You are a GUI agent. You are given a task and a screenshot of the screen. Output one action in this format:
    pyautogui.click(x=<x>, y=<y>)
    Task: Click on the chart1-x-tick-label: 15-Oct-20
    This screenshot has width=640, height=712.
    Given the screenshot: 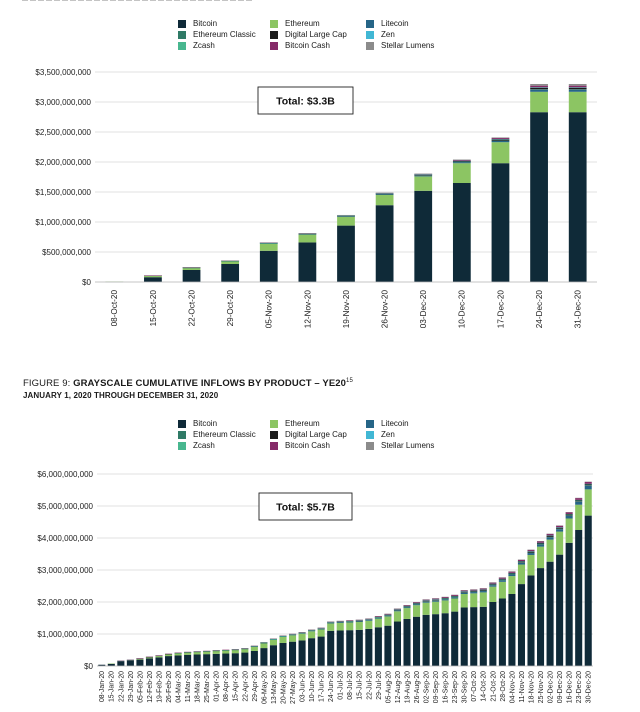 What is the action you would take?
    pyautogui.click(x=153, y=308)
    